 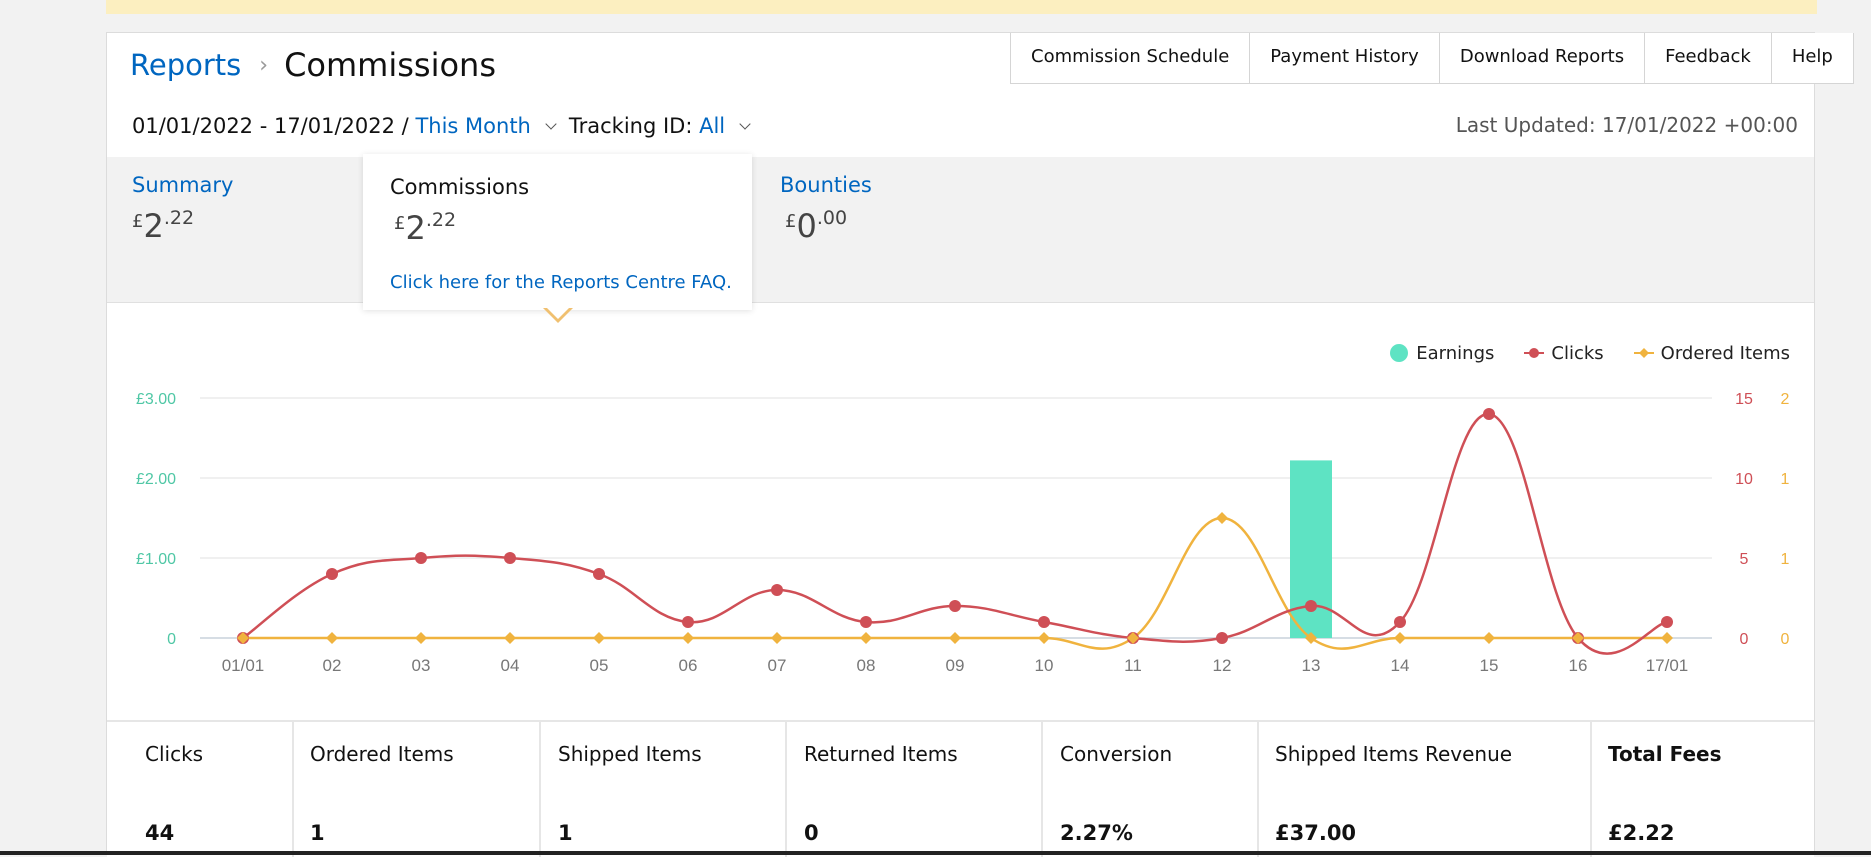 I want to click on tracking-id-label: Tracking ID:, so click(x=630, y=126).